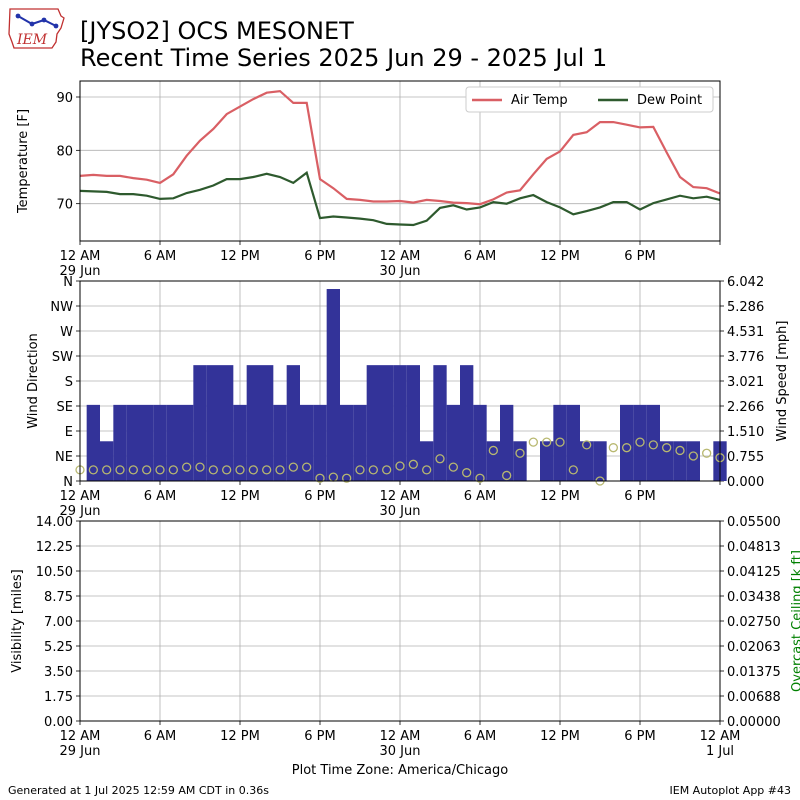 This screenshot has height=800, width=800. Describe the element at coordinates (745, 482) in the screenshot. I see `wind-speed-tick-label: 0.000` at that location.